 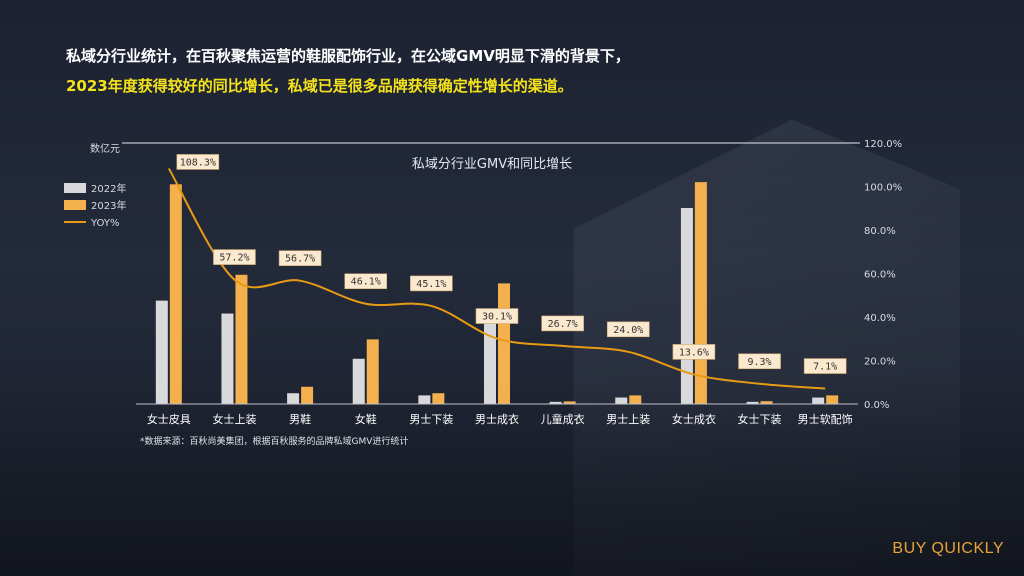 What do you see at coordinates (883, 144) in the screenshot?
I see `y2-tick-label: 120.0%` at bounding box center [883, 144].